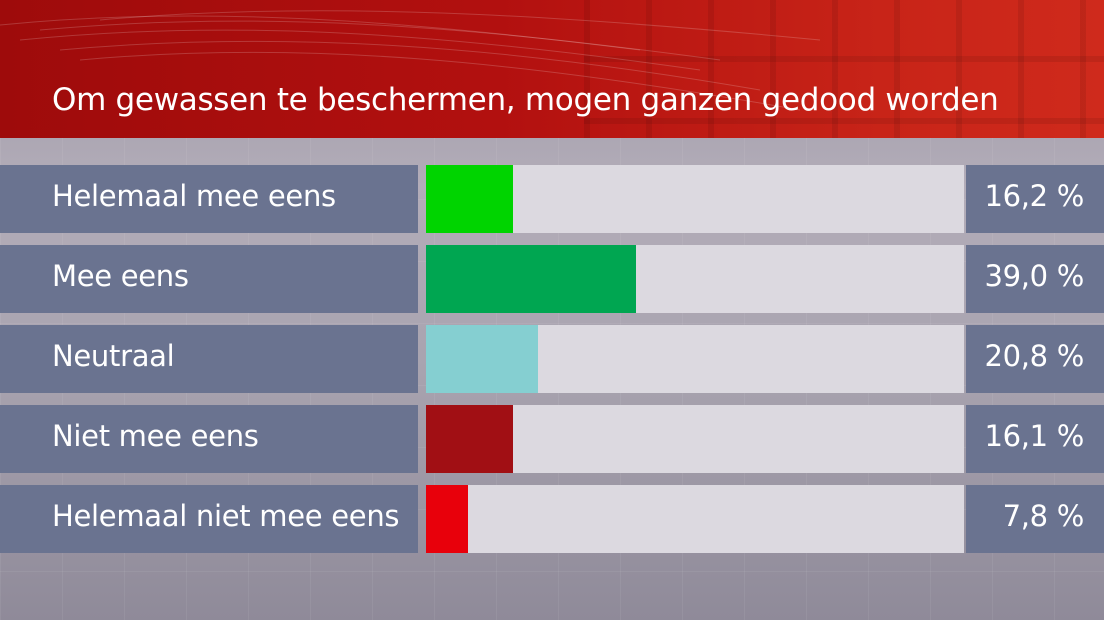  Describe the element at coordinates (155, 436) in the screenshot. I see `category-label: Niet mee eens` at that location.